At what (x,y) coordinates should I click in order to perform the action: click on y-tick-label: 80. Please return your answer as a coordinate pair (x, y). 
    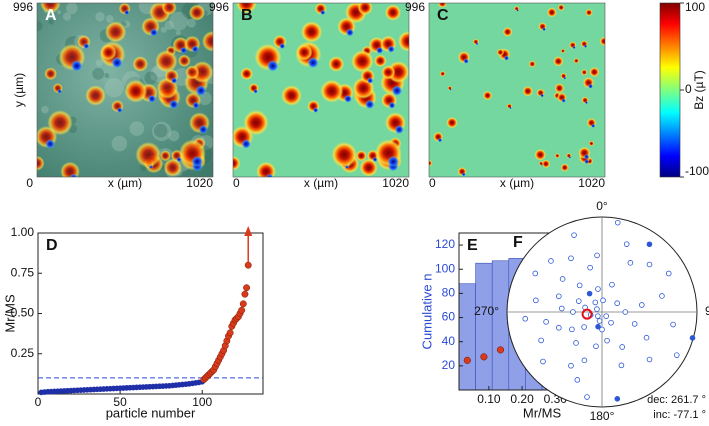
    Looking at the image, I should click on (449, 293).